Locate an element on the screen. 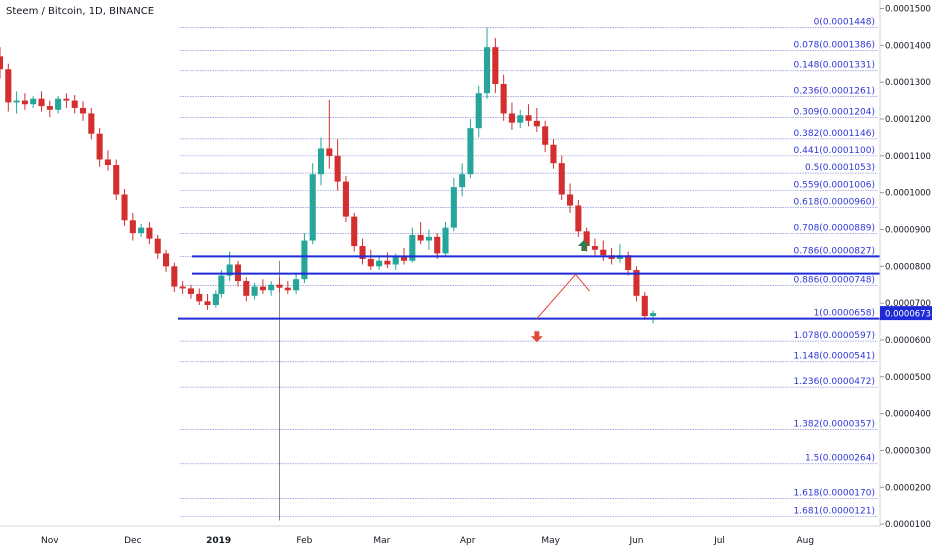  x-tick-label: Feb is located at coordinates (304, 541).